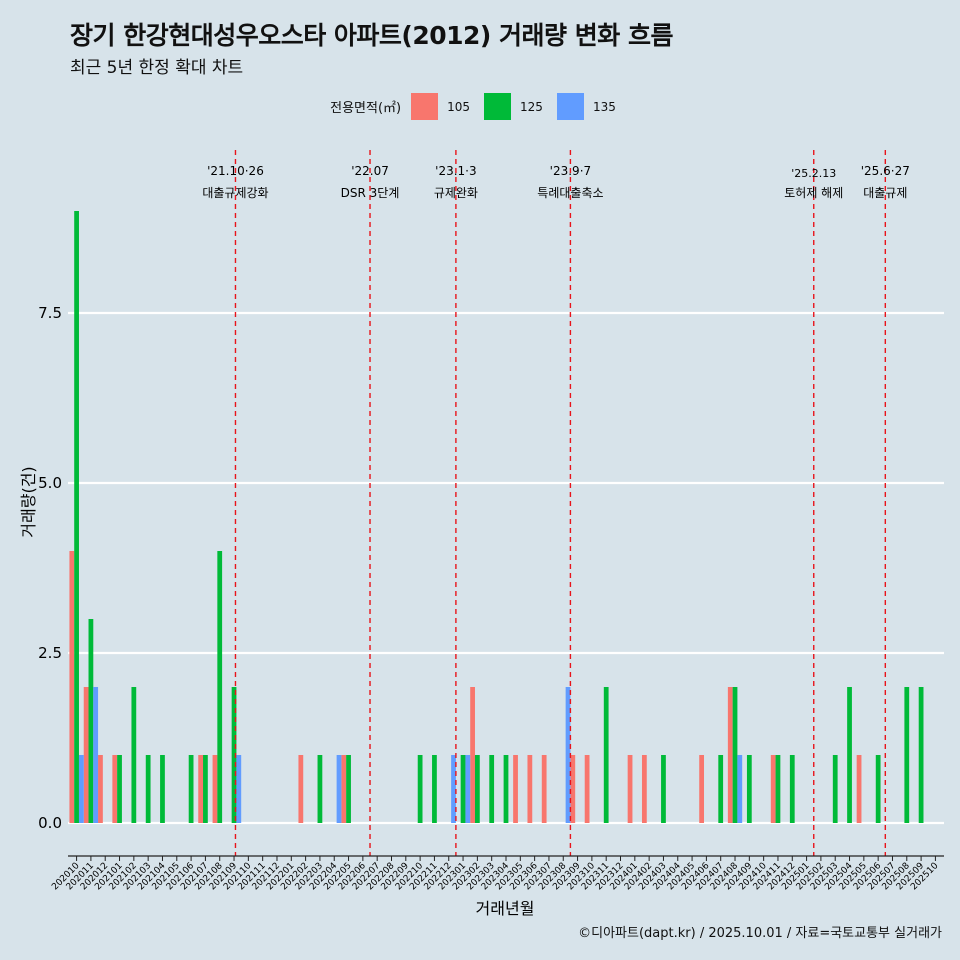 This screenshot has height=960, width=960. What do you see at coordinates (604, 106) in the screenshot?
I see `legend-label-135: 135` at bounding box center [604, 106].